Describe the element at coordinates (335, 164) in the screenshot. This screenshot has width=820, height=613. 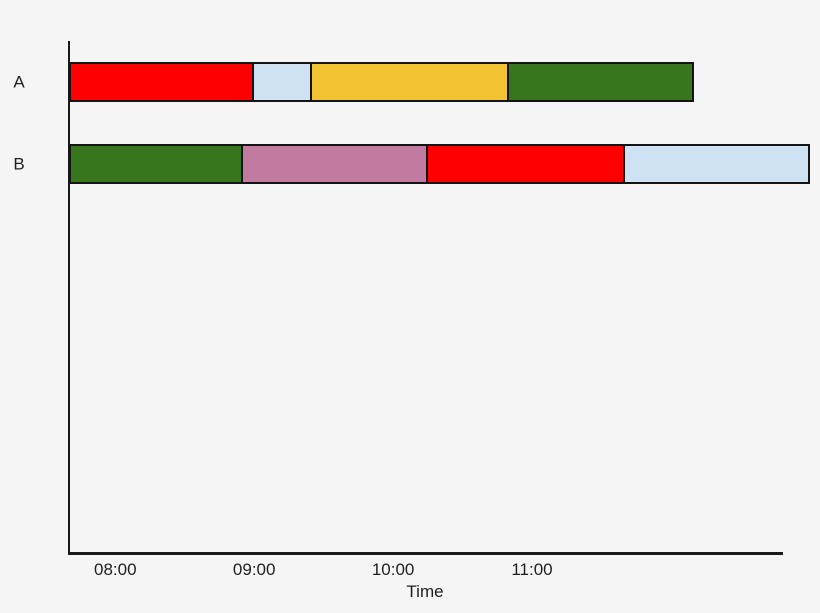
I see `gantt-segment-b-pink` at that location.